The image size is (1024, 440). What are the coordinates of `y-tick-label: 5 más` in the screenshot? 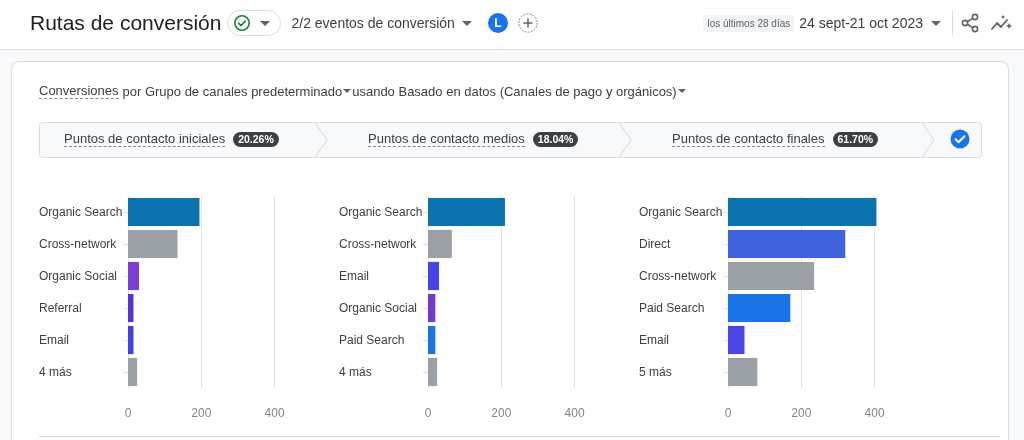 It's located at (655, 372).